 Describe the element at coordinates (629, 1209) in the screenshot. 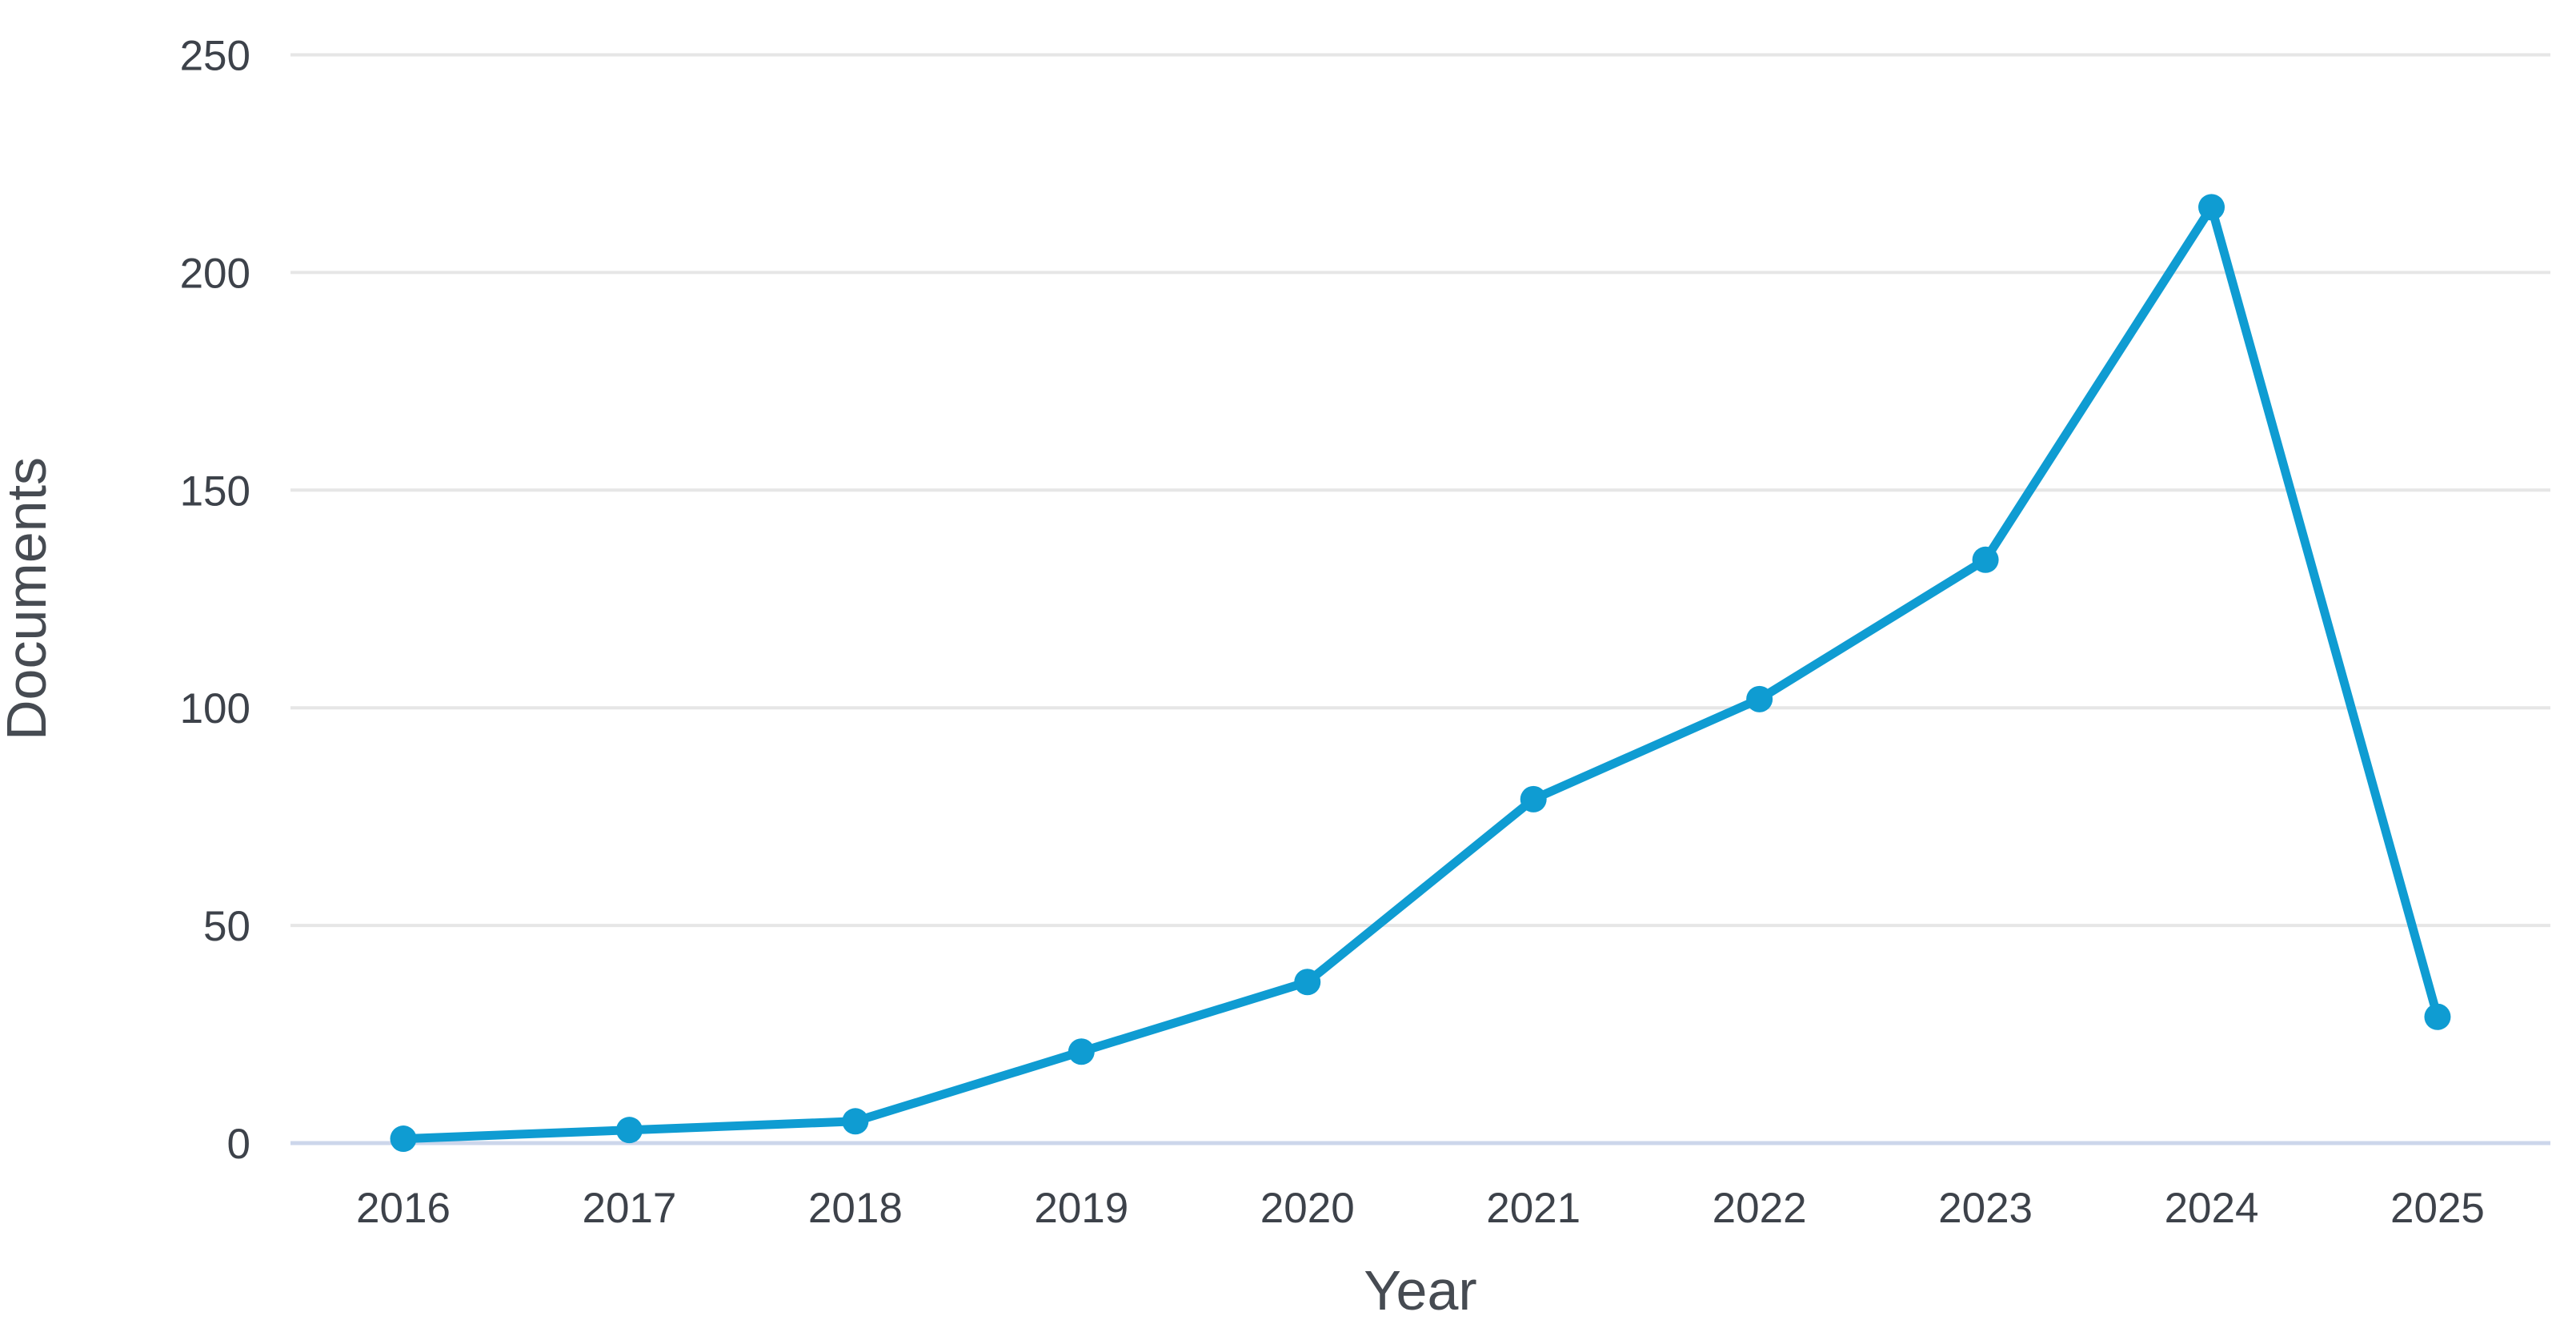

I see `x-axis-tick-label: 2017` at that location.